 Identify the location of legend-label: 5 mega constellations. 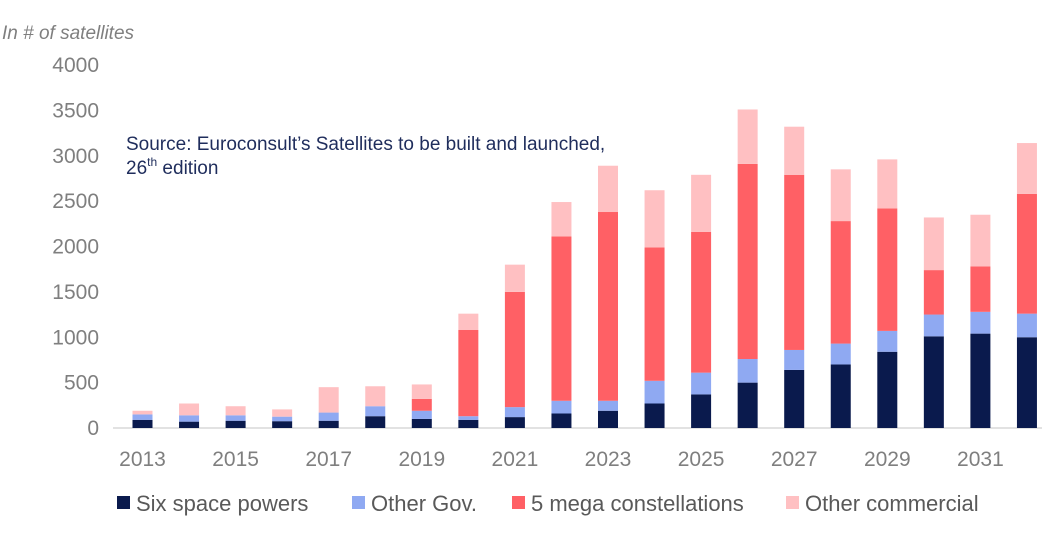
(637, 503).